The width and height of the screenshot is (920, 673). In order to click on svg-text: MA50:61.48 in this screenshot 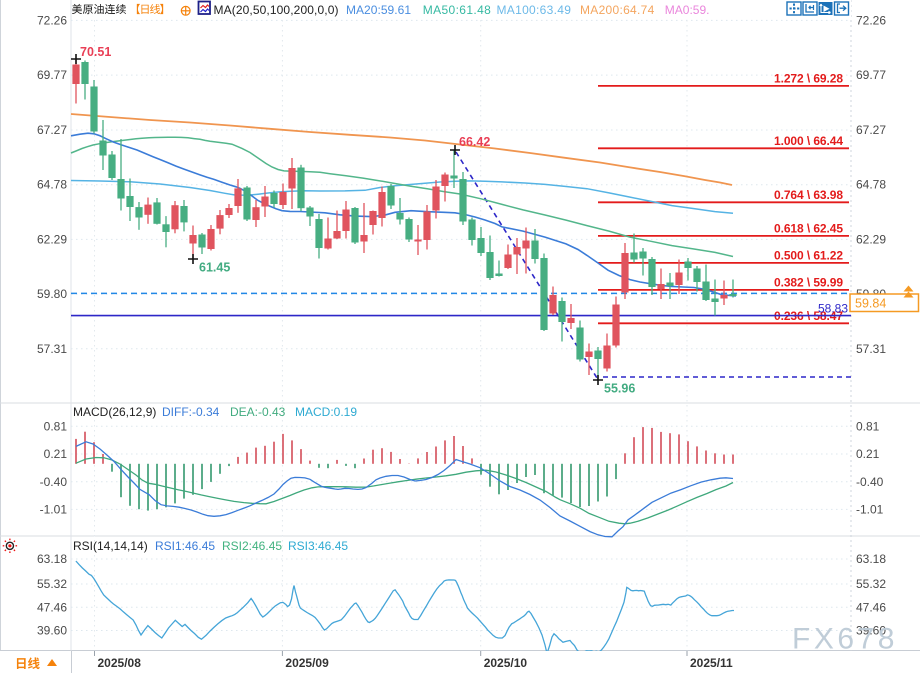, I will do `click(457, 10)`.